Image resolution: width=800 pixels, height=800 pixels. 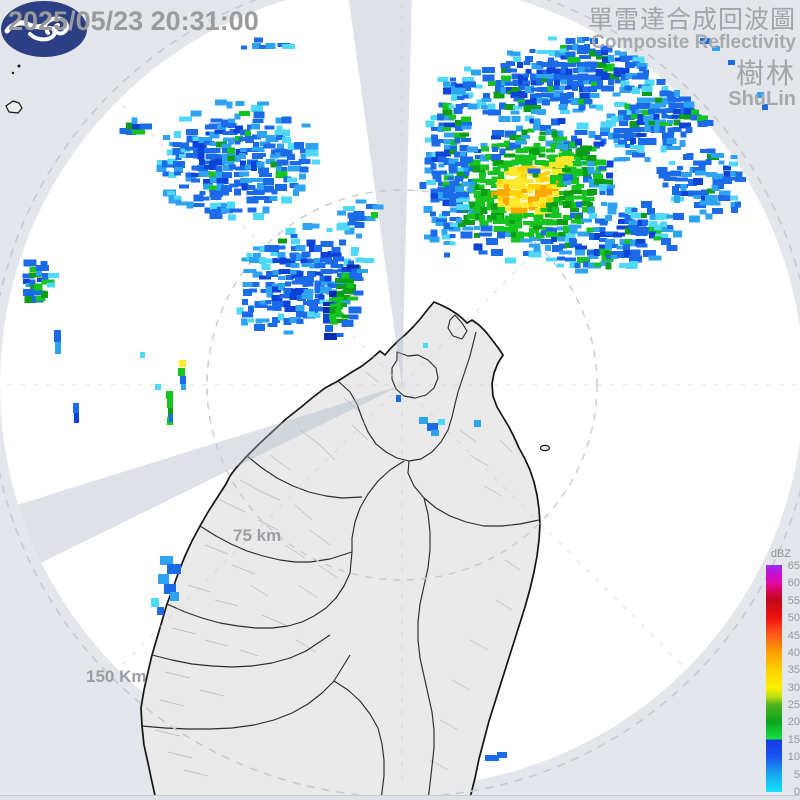 I want to click on guishan-island, so click(x=545, y=448).